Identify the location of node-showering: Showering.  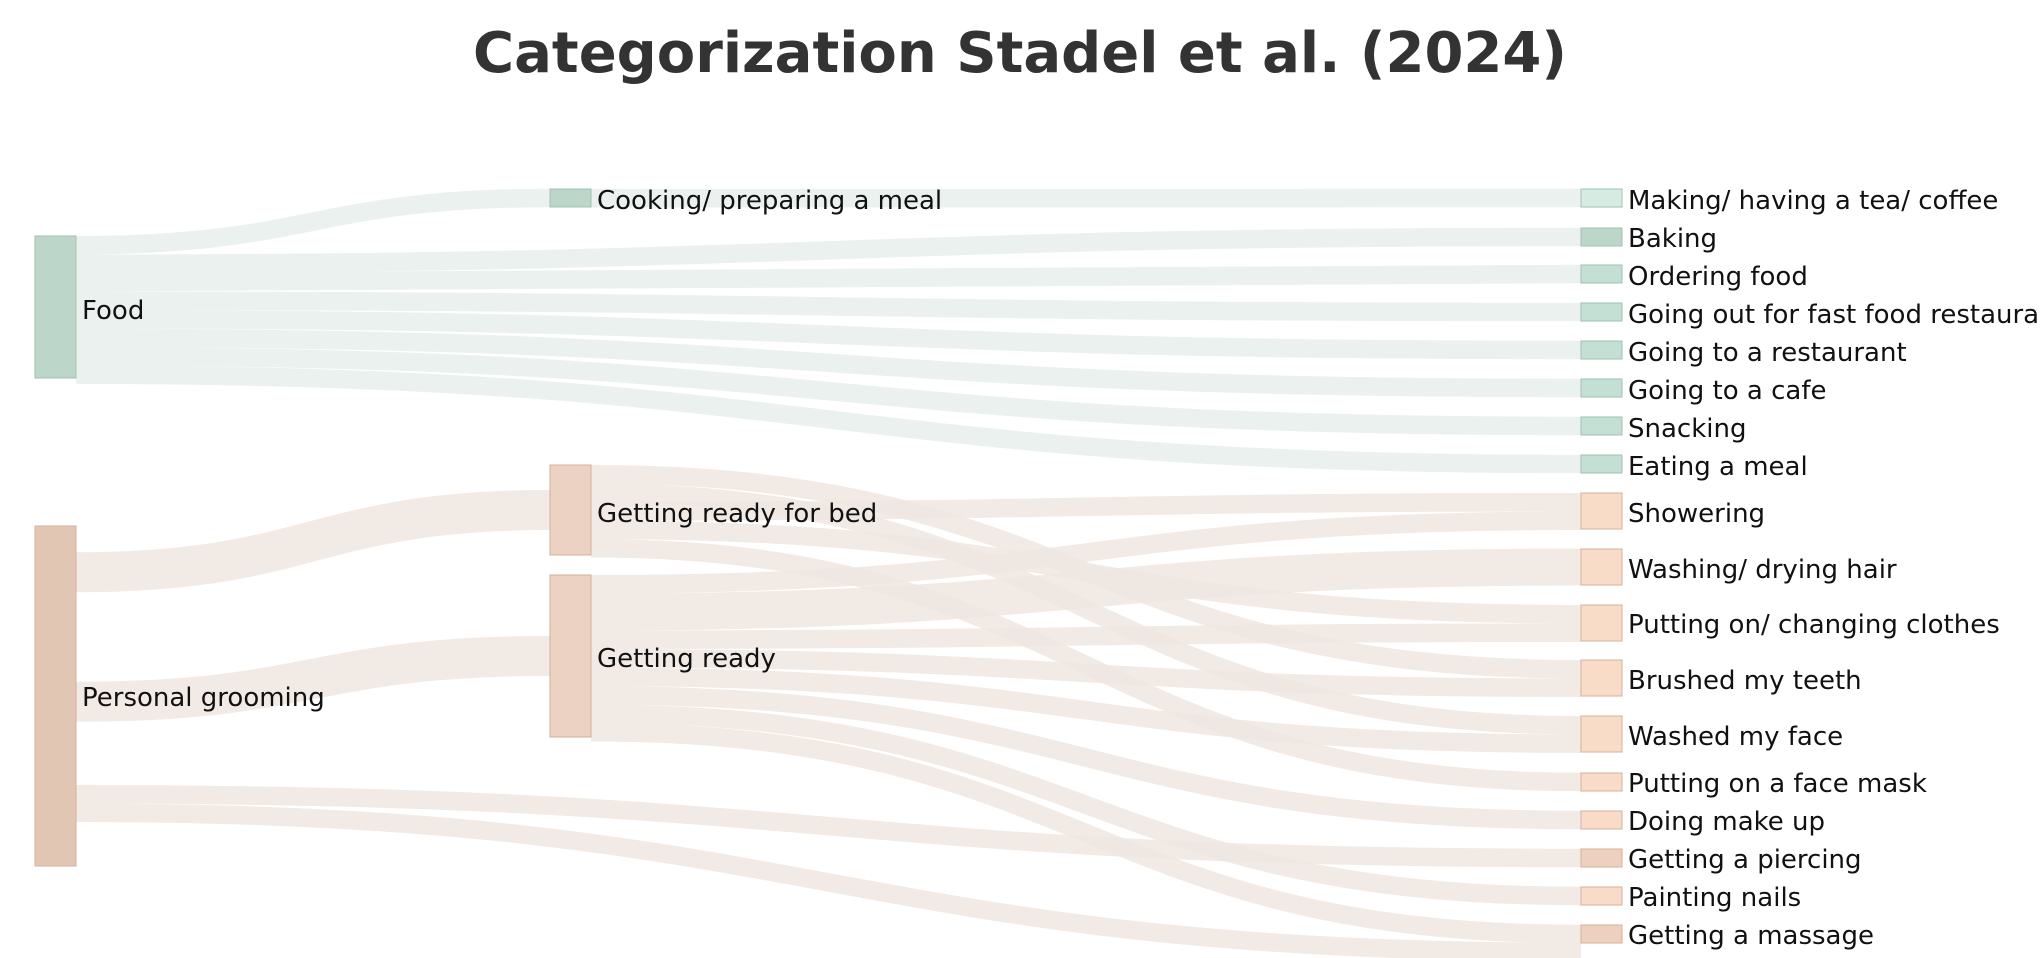
(1672, 511).